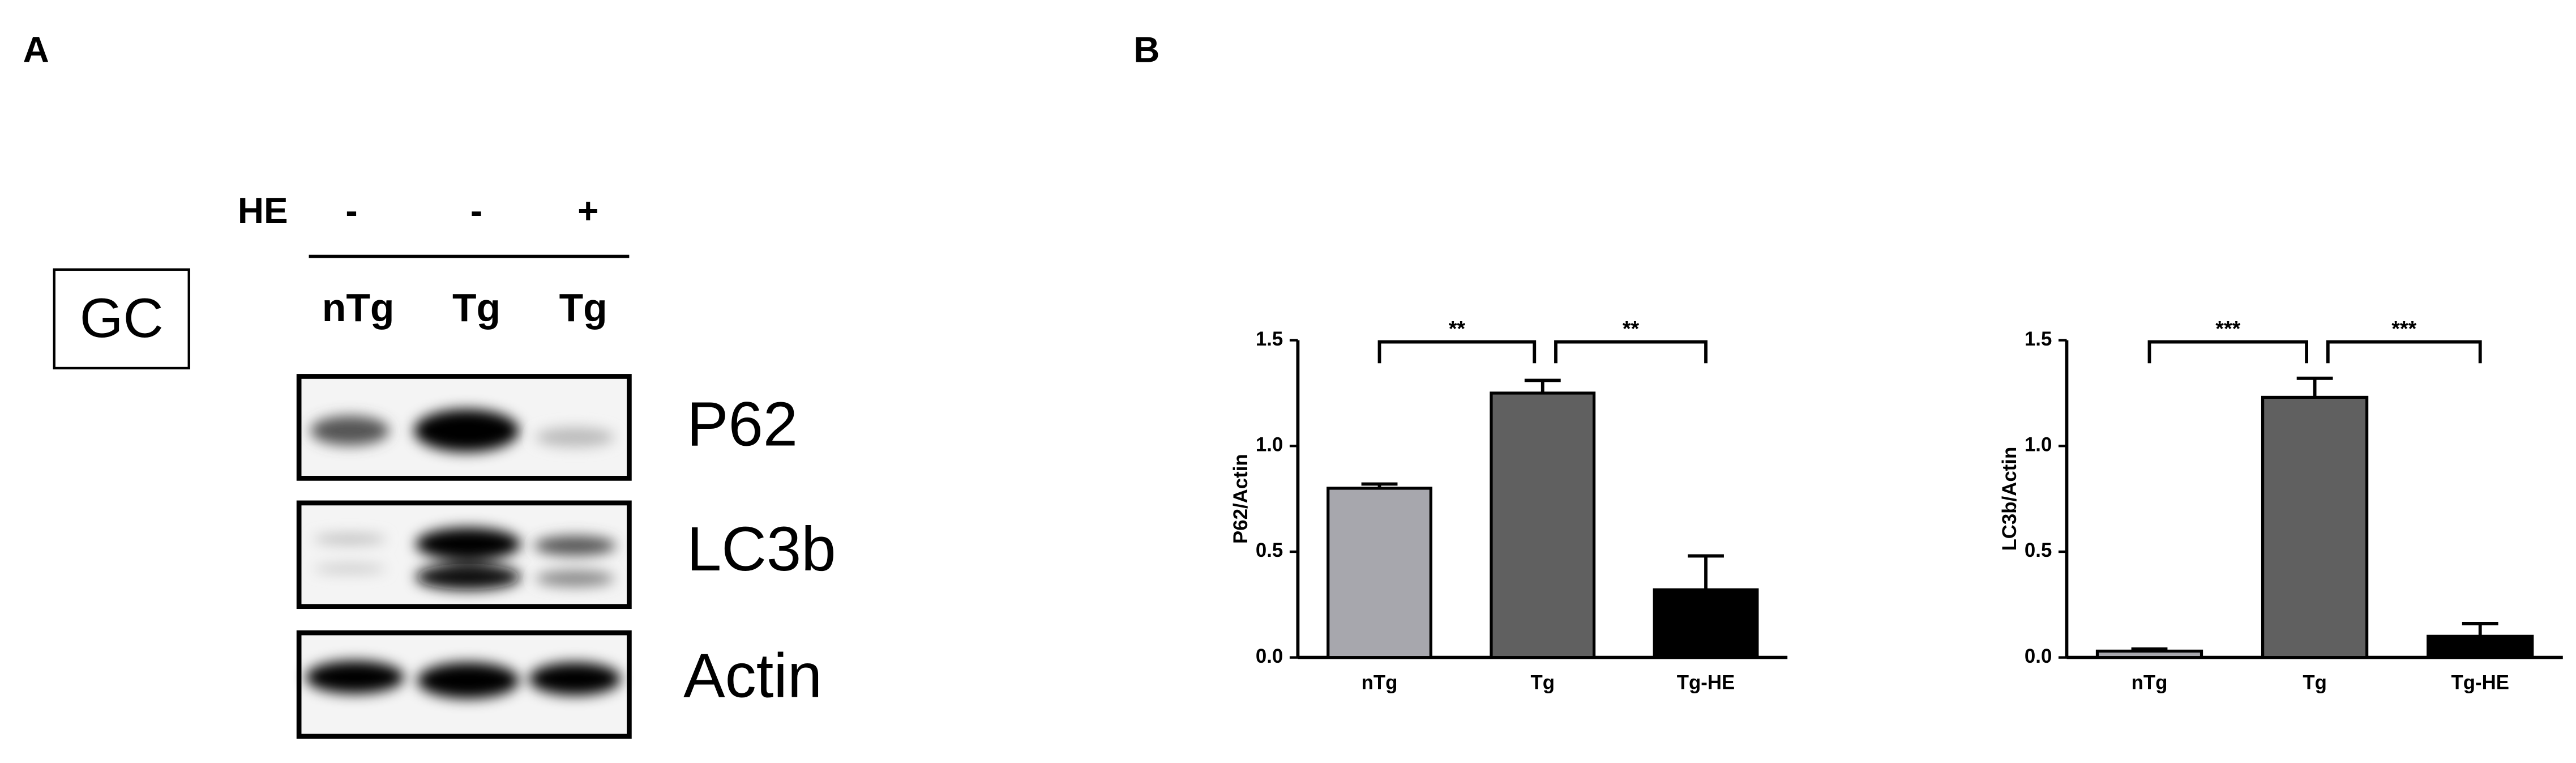 The width and height of the screenshot is (2576, 763). What do you see at coordinates (2010, 499) in the screenshot?
I see `y-axis-label: LC3b/Actin` at bounding box center [2010, 499].